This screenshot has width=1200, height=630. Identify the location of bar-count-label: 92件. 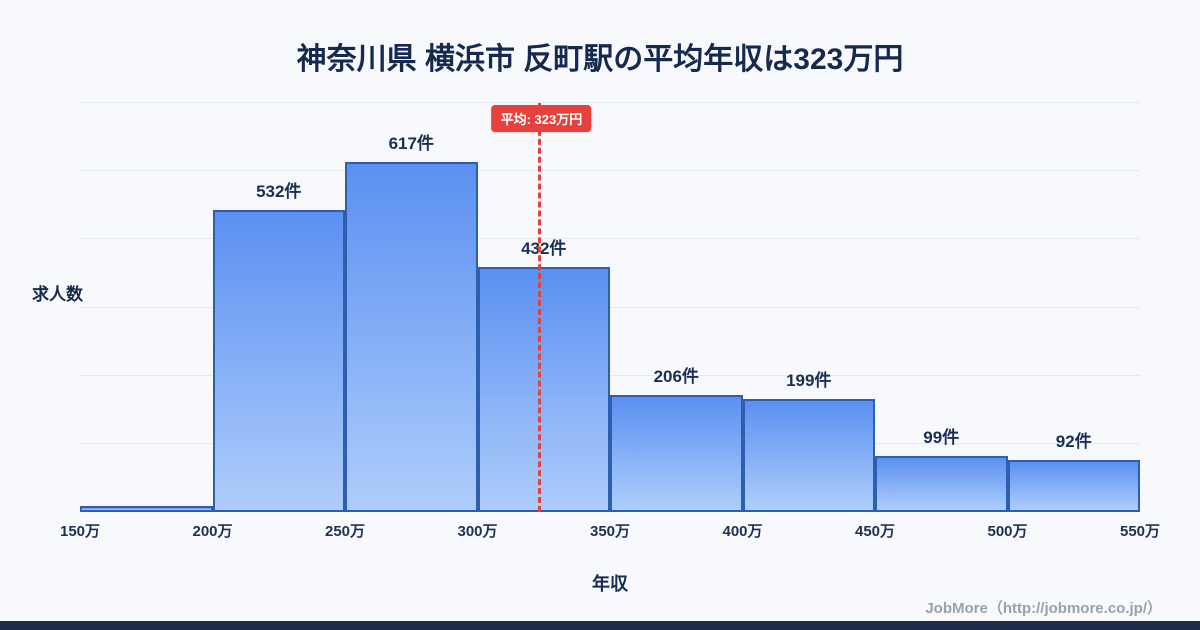
(1073, 441).